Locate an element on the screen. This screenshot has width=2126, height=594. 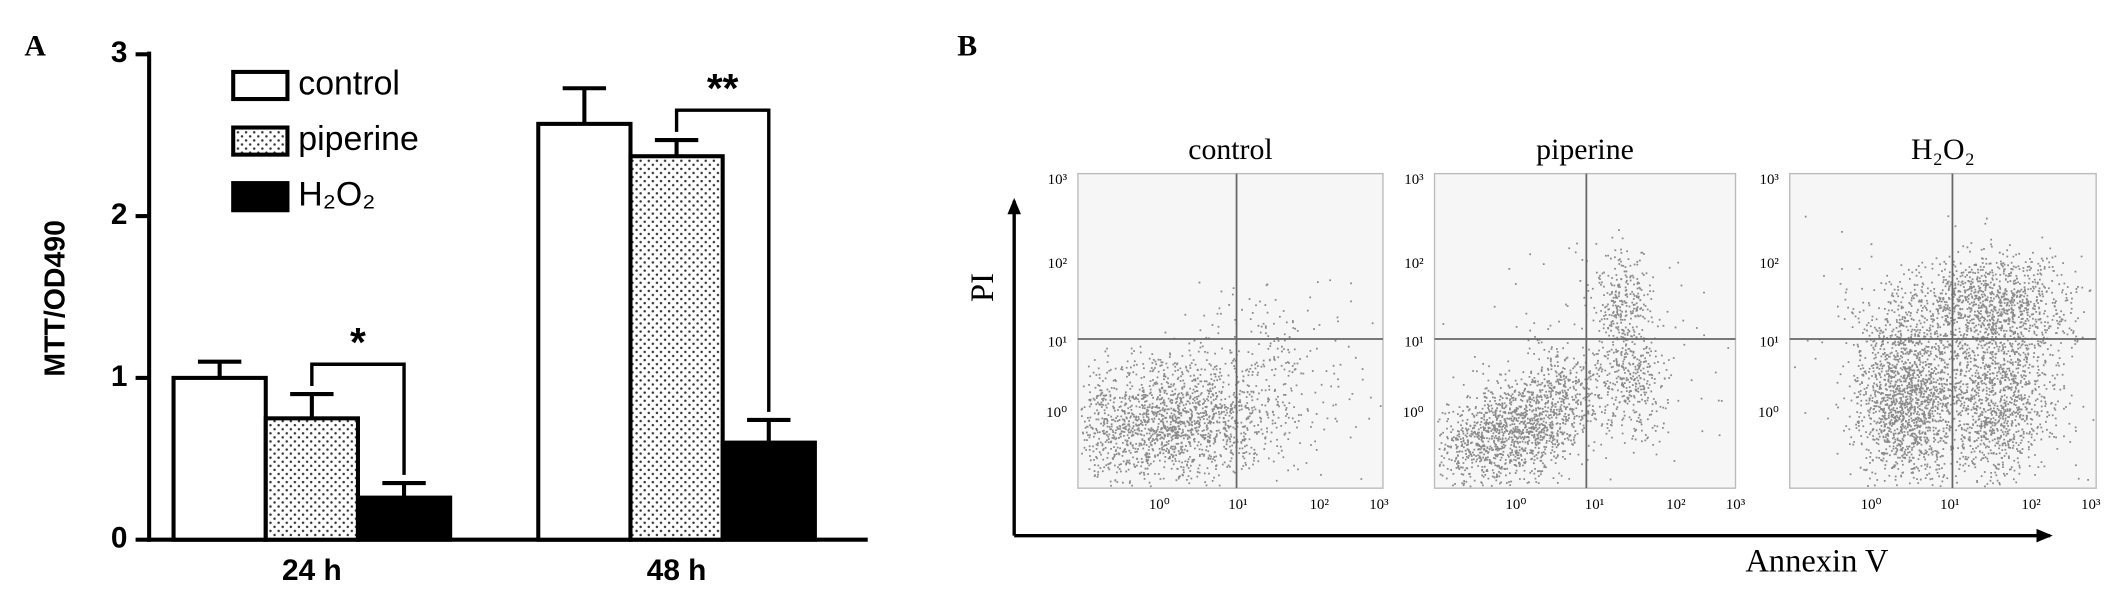
legend-label: H₂O₂ is located at coordinates (336, 195).